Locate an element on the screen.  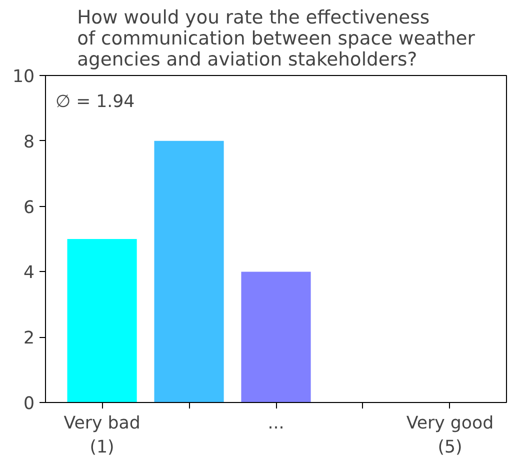
x-tick-label: Very bad (1) is located at coordinates (102, 436).